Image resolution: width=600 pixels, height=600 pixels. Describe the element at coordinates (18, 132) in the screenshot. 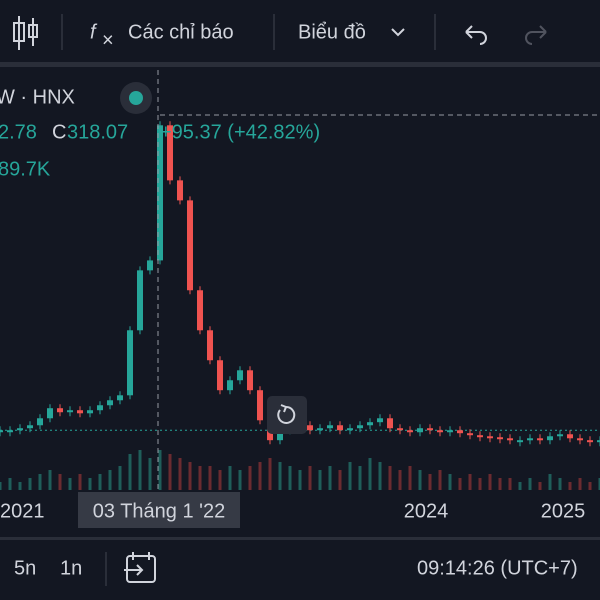

I see `ohlc-open: 2.78` at that location.